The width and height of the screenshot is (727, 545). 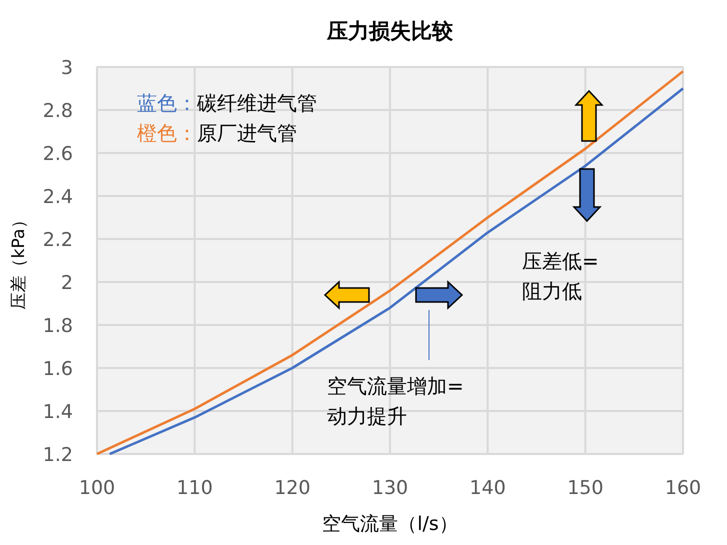 What do you see at coordinates (57, 412) in the screenshot?
I see `y-tick-label: 1.4` at bounding box center [57, 412].